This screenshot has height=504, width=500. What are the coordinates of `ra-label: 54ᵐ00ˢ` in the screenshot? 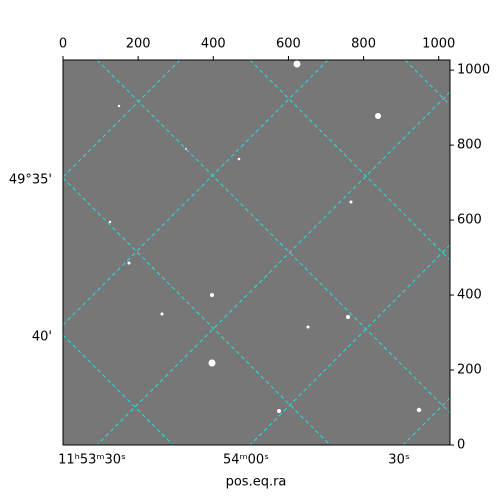 It's located at (246, 460).